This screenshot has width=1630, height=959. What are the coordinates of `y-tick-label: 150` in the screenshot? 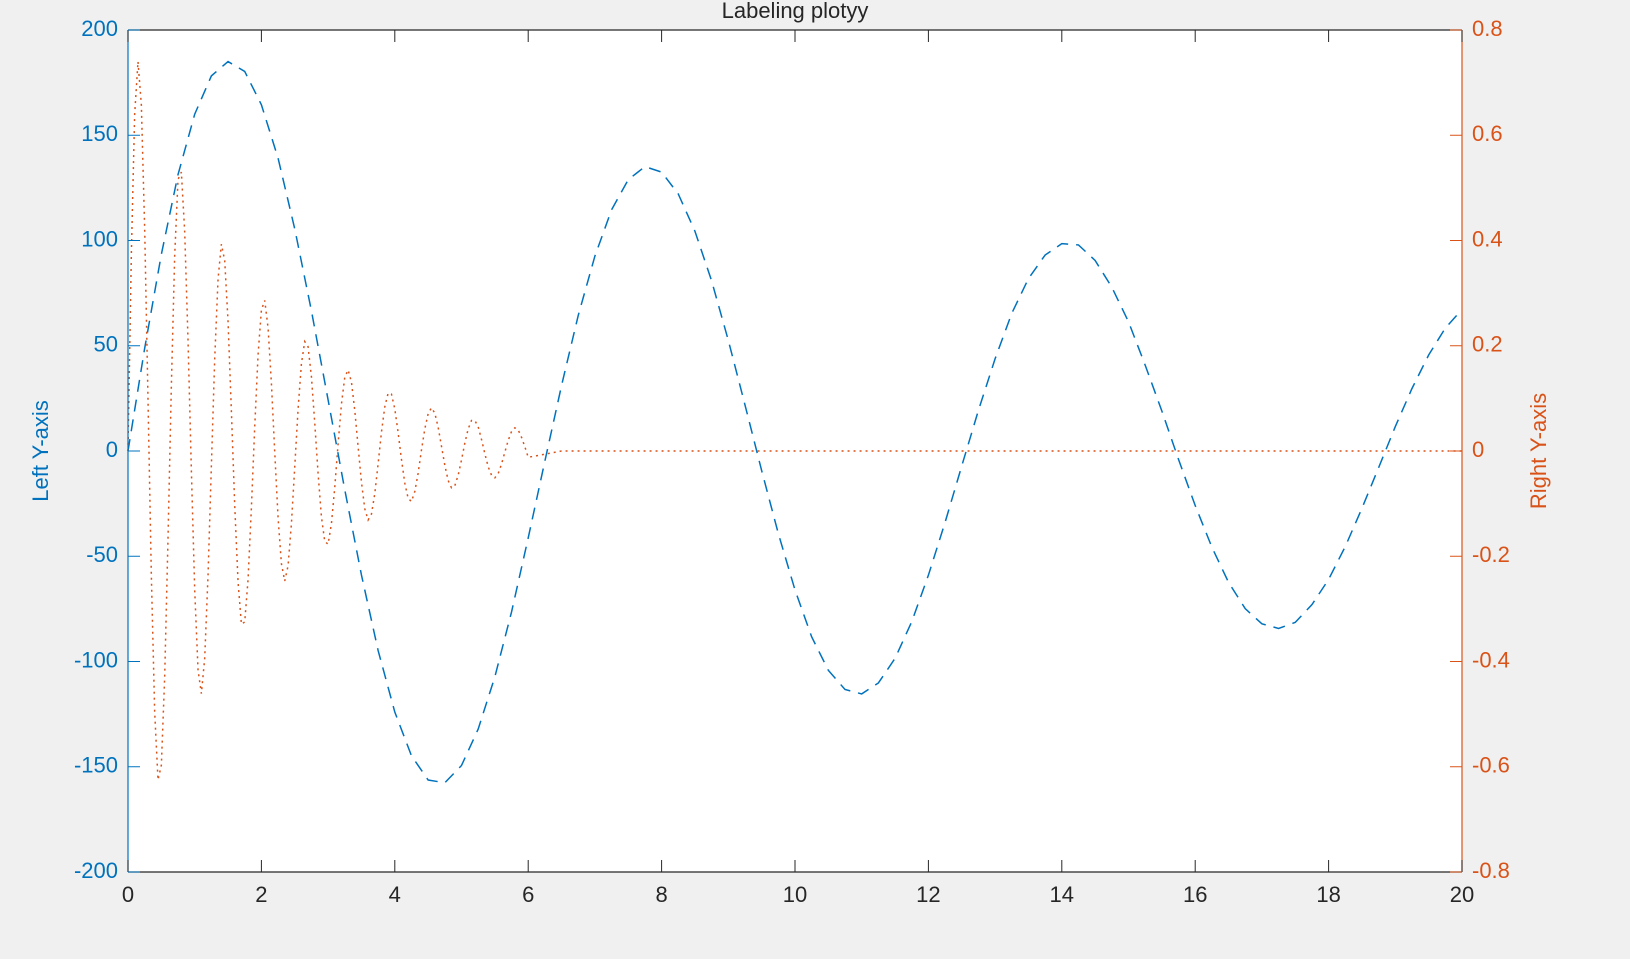 It's located at (99, 133).